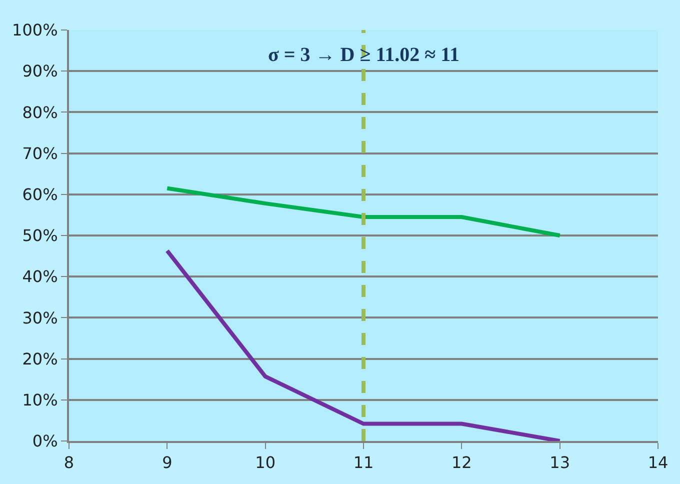 The width and height of the screenshot is (680, 484). What do you see at coordinates (40, 71) in the screenshot?
I see `y-tick-label: 90%` at bounding box center [40, 71].